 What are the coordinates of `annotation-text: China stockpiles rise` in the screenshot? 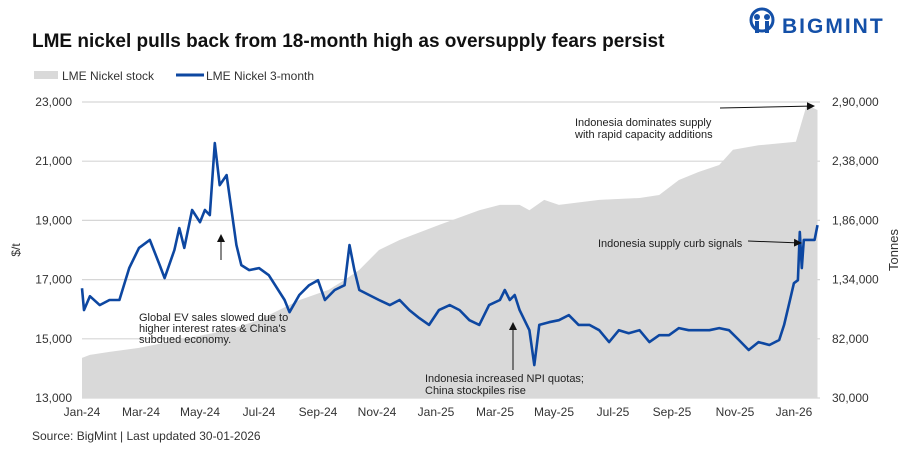 It's located at (475, 391).